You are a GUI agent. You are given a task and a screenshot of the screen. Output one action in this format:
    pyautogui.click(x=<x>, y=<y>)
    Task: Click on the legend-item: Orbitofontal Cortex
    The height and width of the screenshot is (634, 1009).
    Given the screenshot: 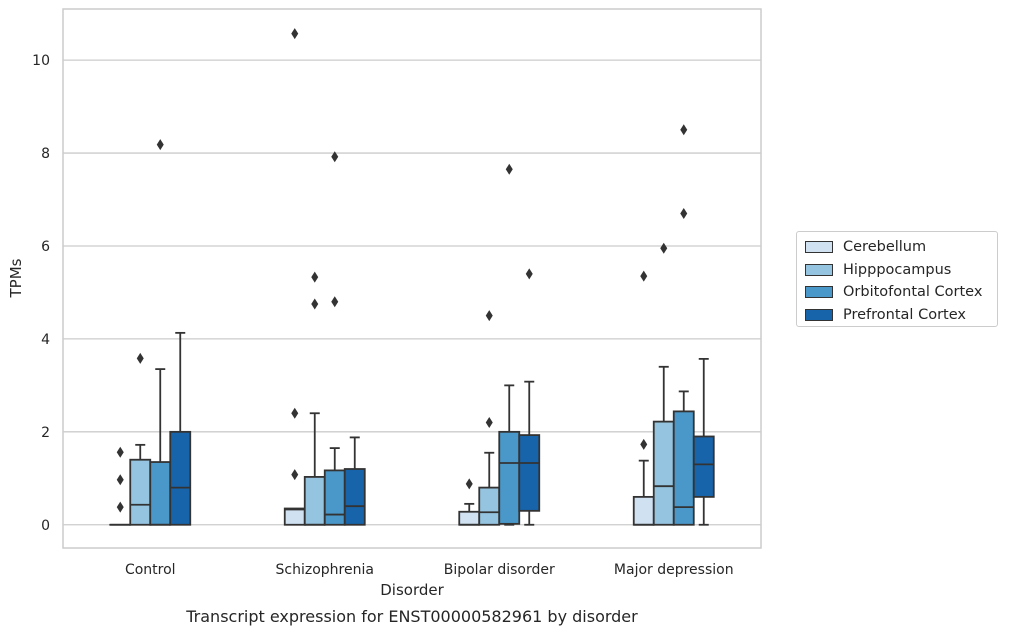 What is the action you would take?
    pyautogui.click(x=898, y=292)
    